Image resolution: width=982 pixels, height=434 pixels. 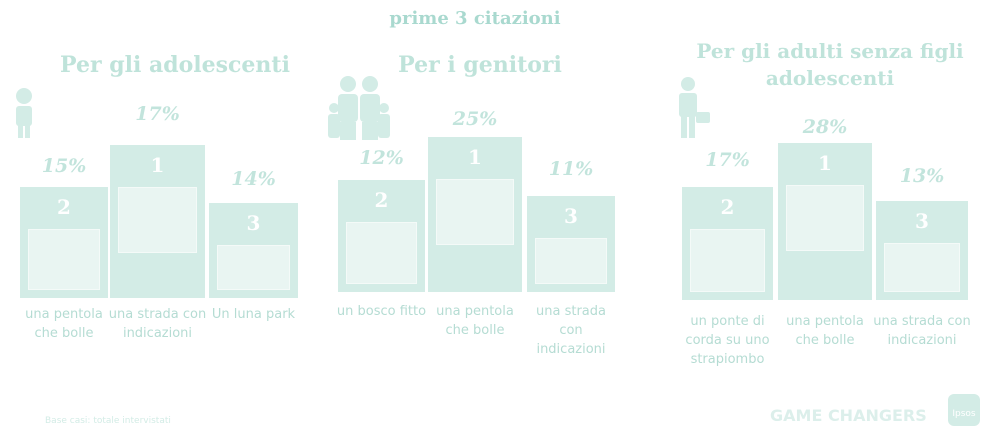 I want to click on percent: 13%, so click(x=922, y=176).